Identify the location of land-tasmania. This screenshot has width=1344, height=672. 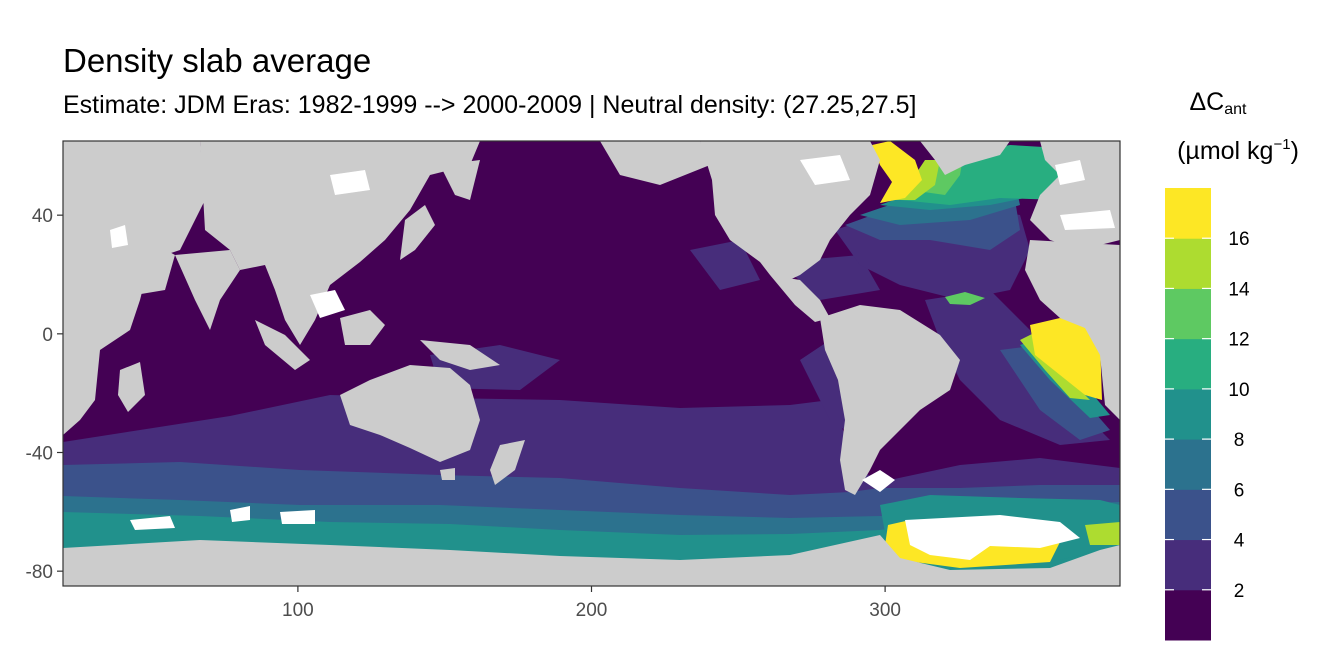
(447, 474).